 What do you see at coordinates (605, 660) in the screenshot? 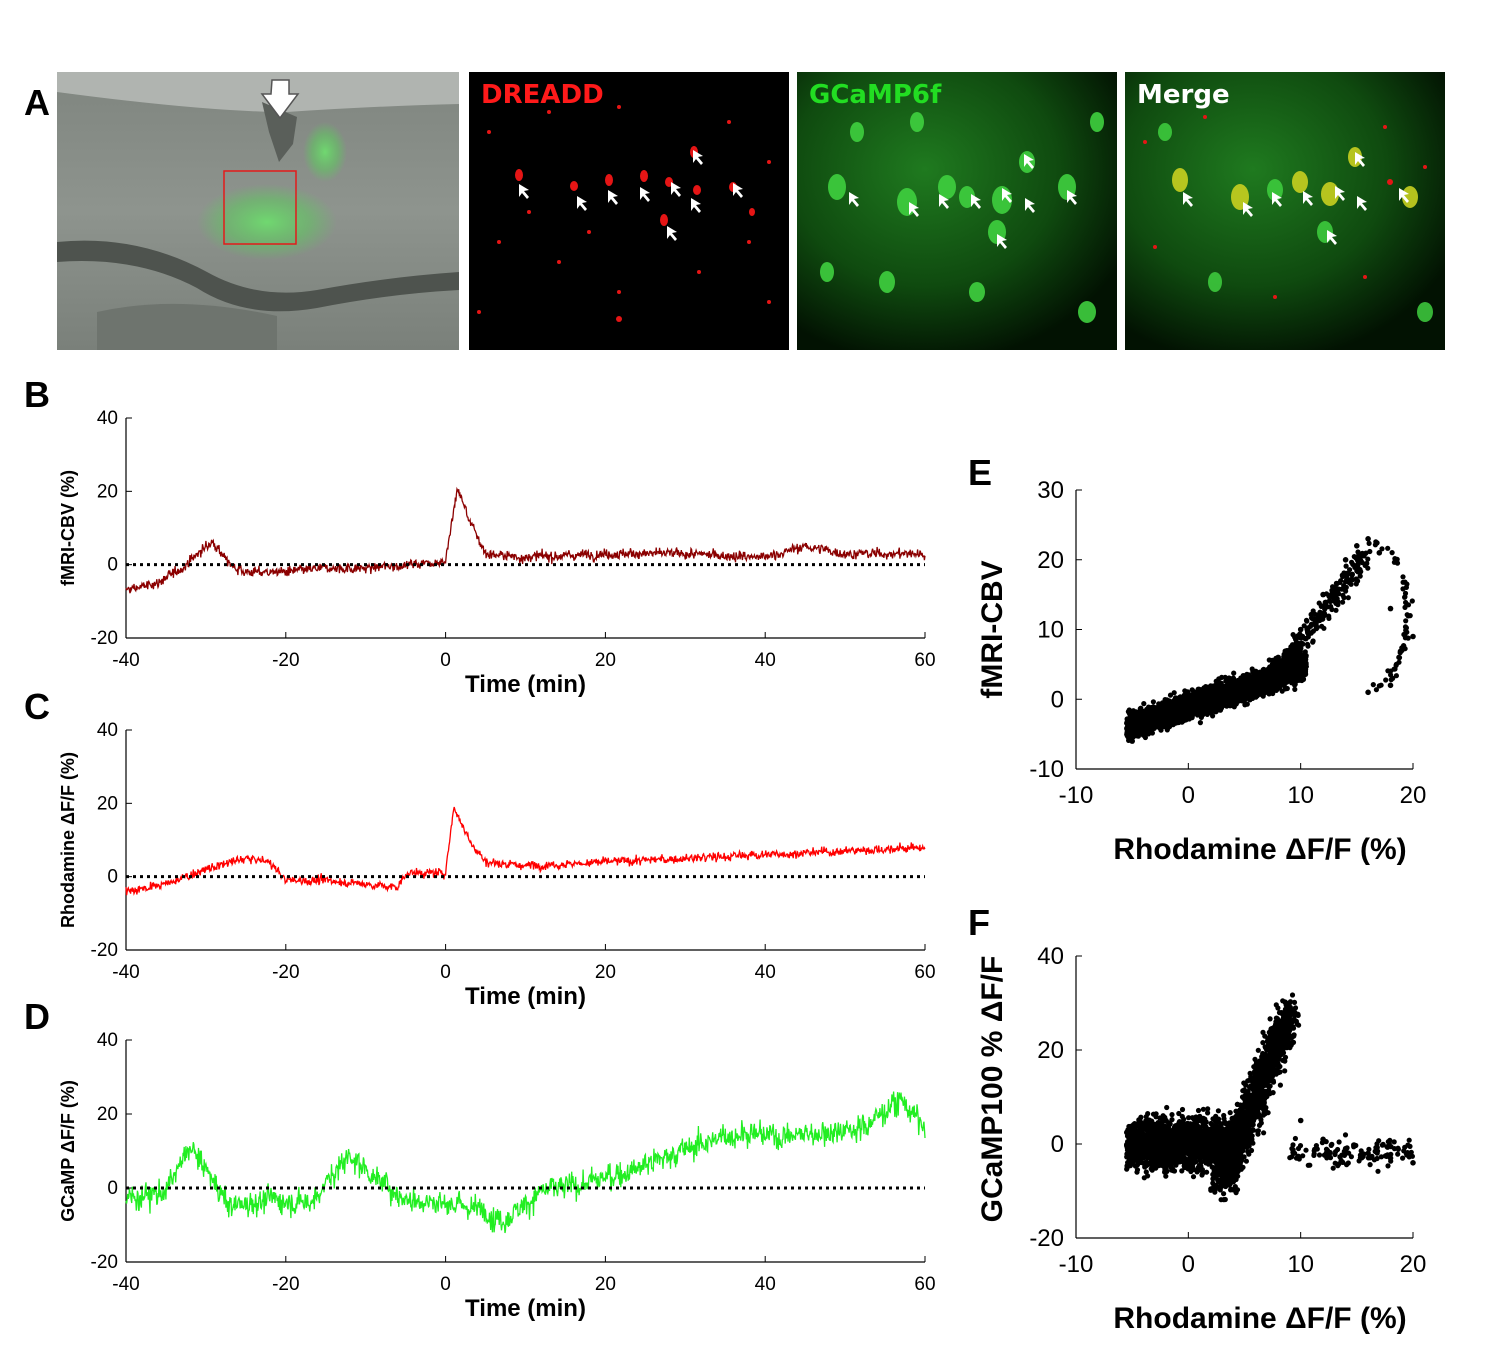
I see `x-tick-label: 20` at bounding box center [605, 660].